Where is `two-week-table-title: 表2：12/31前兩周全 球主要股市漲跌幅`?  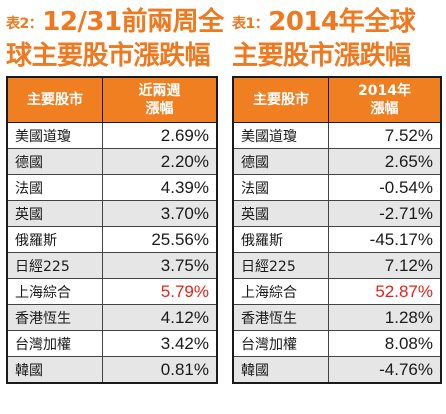
two-week-table-title: 表2：12/31前兩周全 球主要股市漲跌幅 is located at coordinates (115, 41).